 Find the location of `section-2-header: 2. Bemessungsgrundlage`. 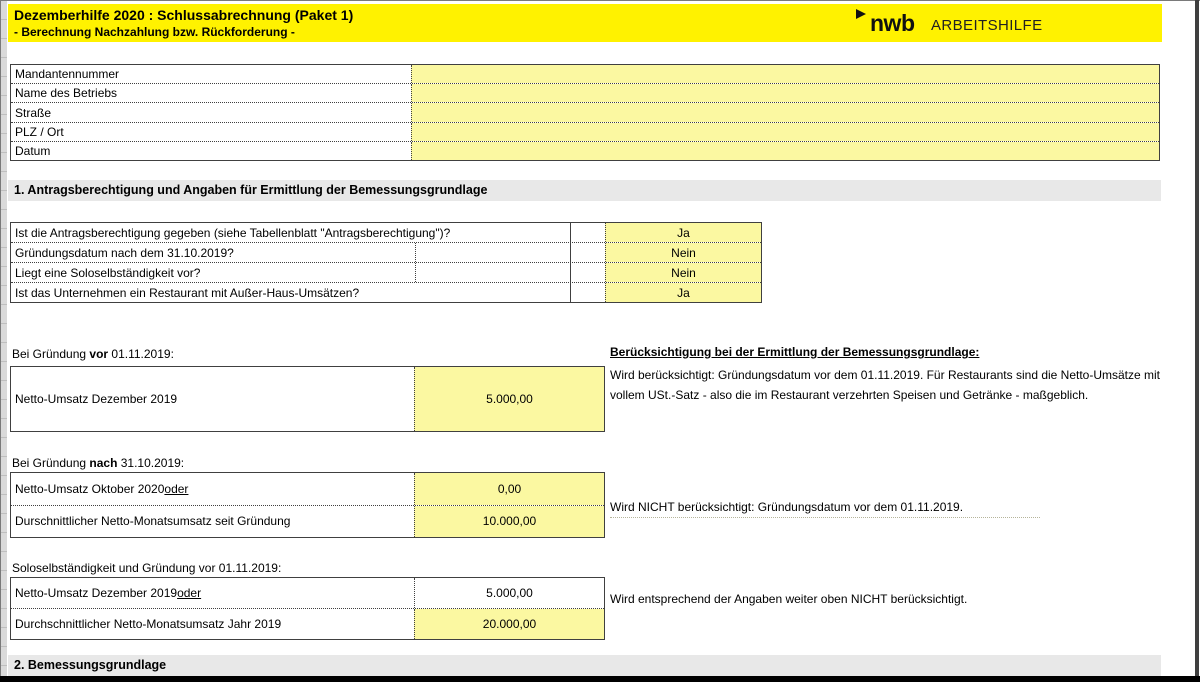

section-2-header: 2. Bemessungsgrundlage is located at coordinates (584, 665).